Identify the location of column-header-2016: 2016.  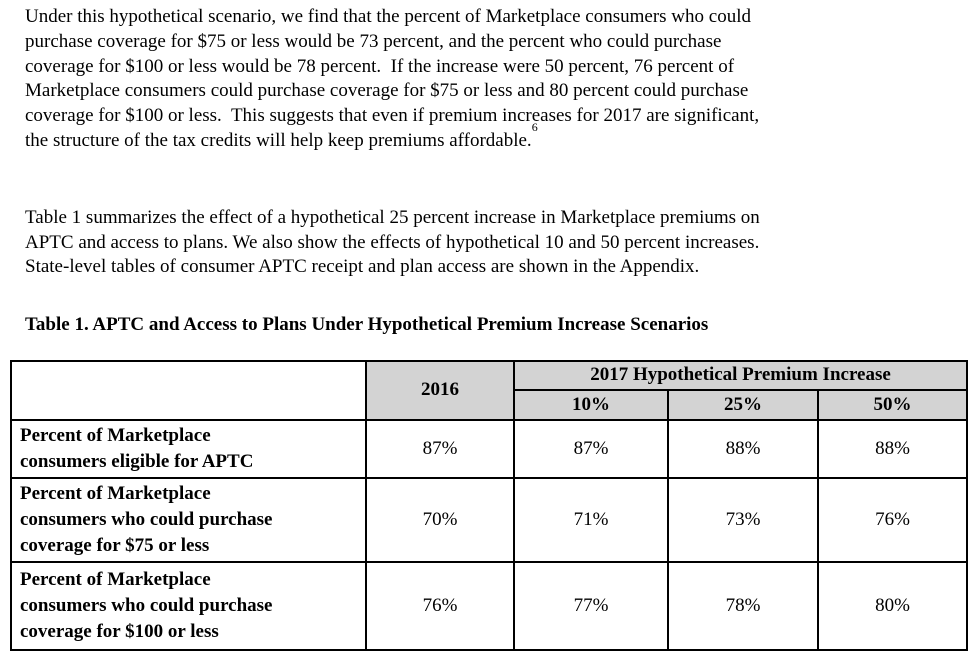
(440, 390).